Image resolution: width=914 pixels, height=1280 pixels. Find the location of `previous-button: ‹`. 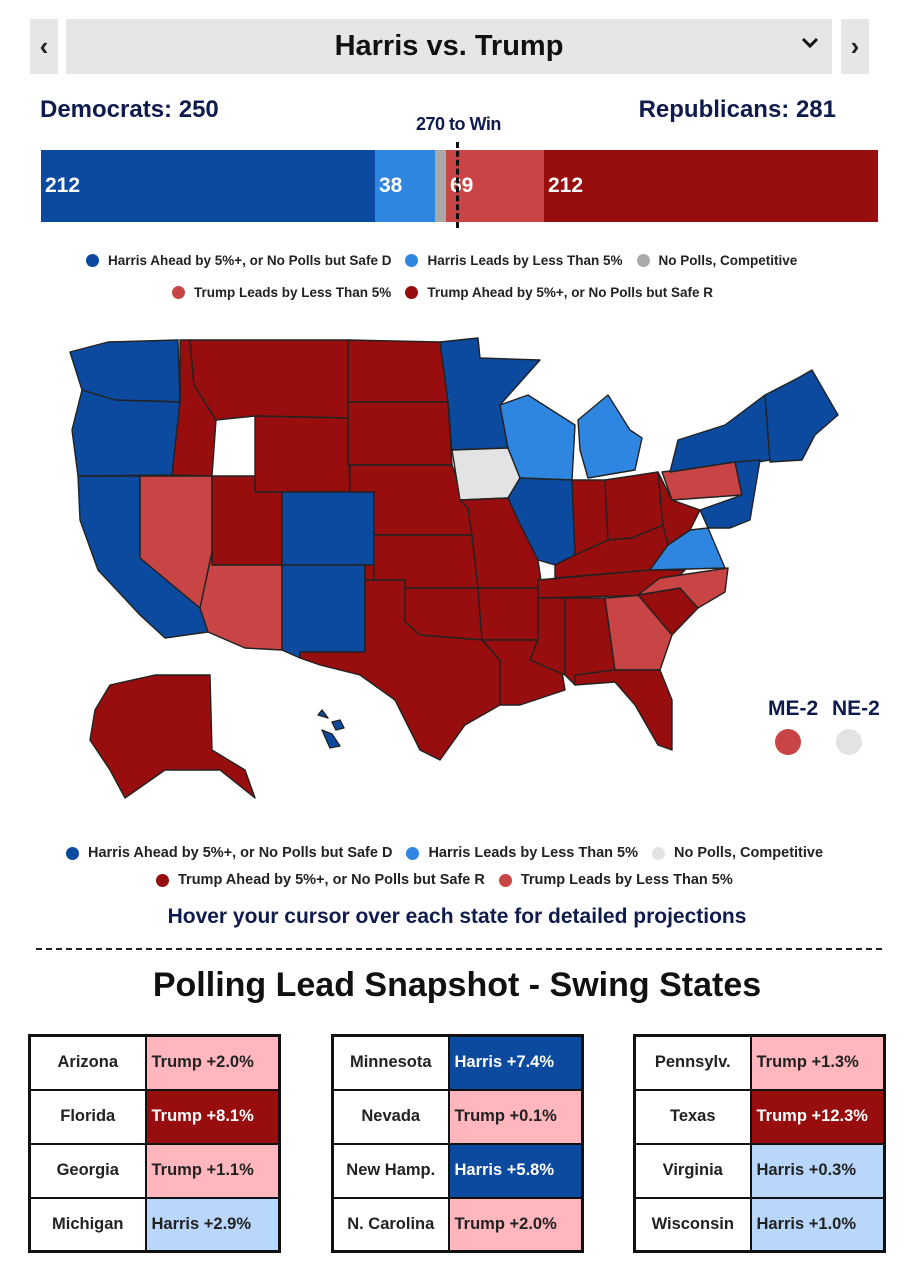

previous-button: ‹ is located at coordinates (44, 46).